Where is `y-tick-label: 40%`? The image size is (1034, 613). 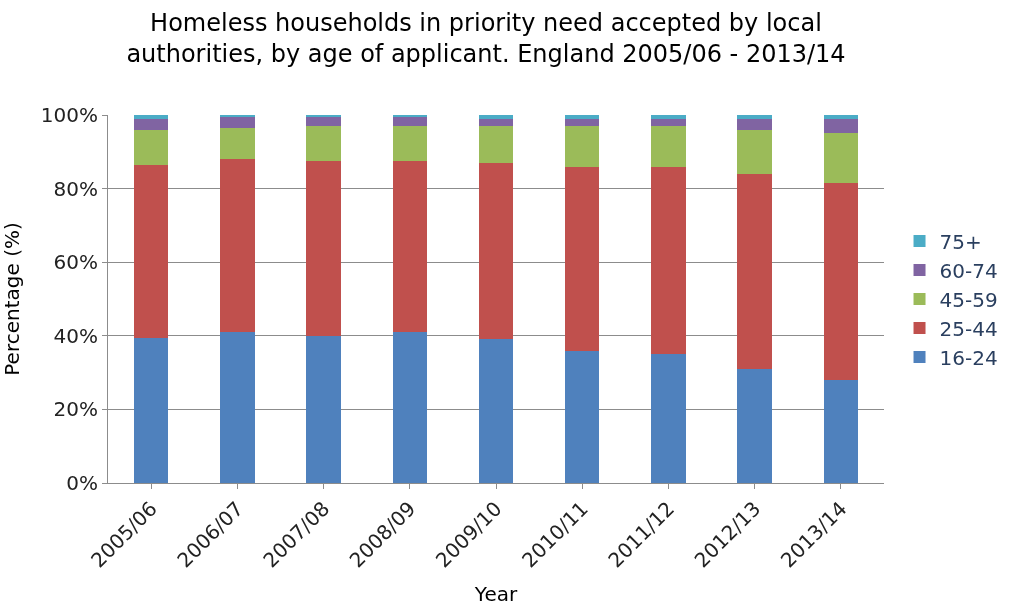 y-tick-label: 40% is located at coordinates (75, 335).